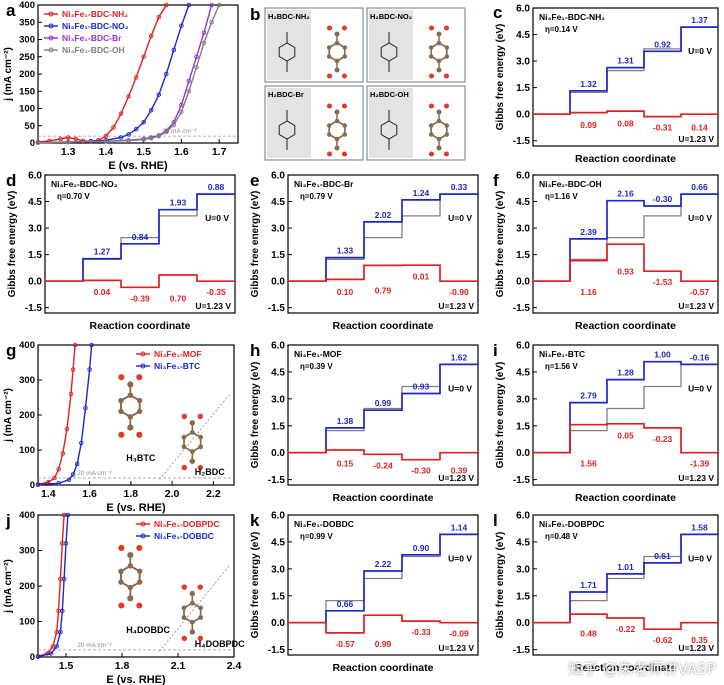 This screenshot has height=685, width=724. What do you see at coordinates (459, 471) in the screenshot?
I see `step-label-u123: 0.39` at bounding box center [459, 471].